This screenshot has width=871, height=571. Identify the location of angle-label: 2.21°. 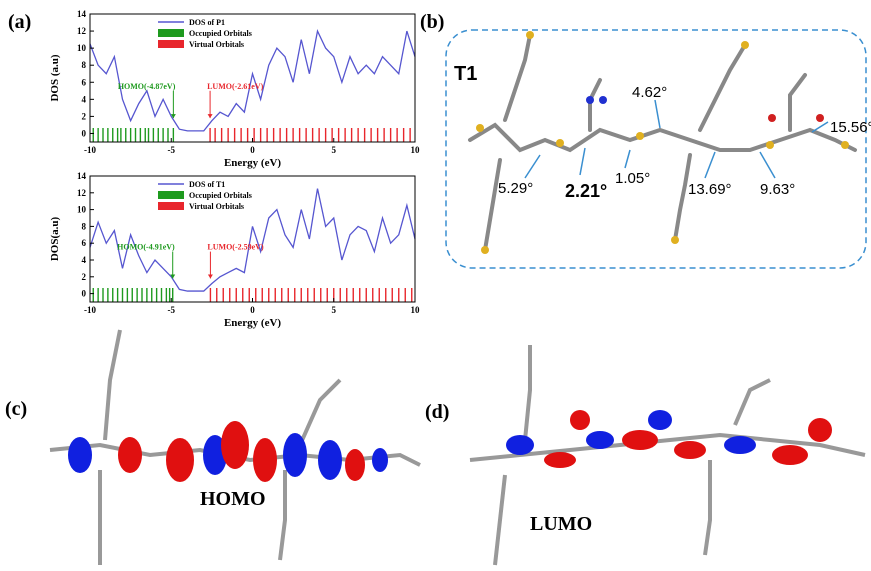
(586, 191).